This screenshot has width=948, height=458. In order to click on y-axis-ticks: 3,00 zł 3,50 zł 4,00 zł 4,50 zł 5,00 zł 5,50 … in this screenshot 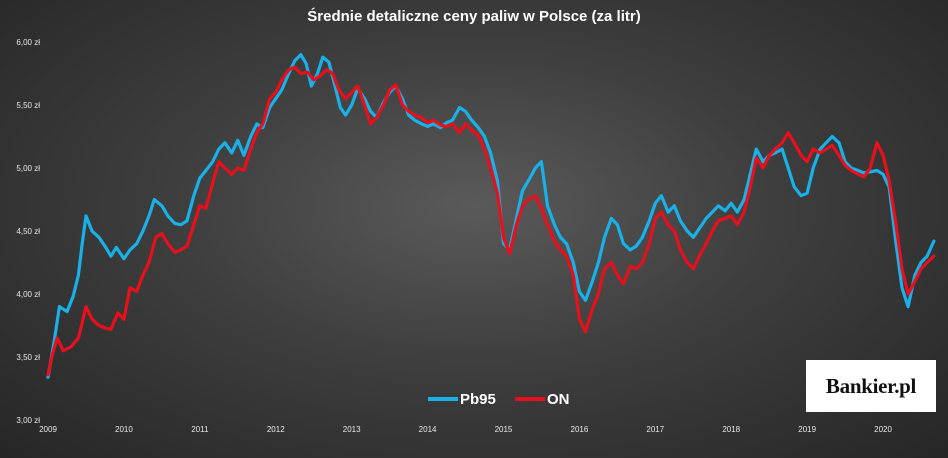, I will do `click(28, 231)`.